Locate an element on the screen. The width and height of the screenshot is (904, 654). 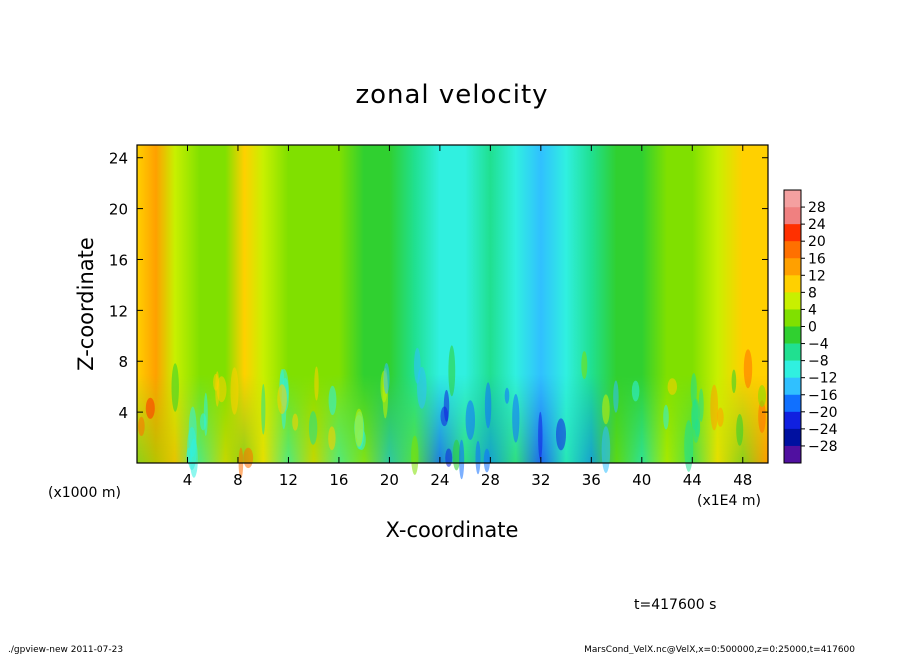
colorbar-label: 4 is located at coordinates (812, 310).